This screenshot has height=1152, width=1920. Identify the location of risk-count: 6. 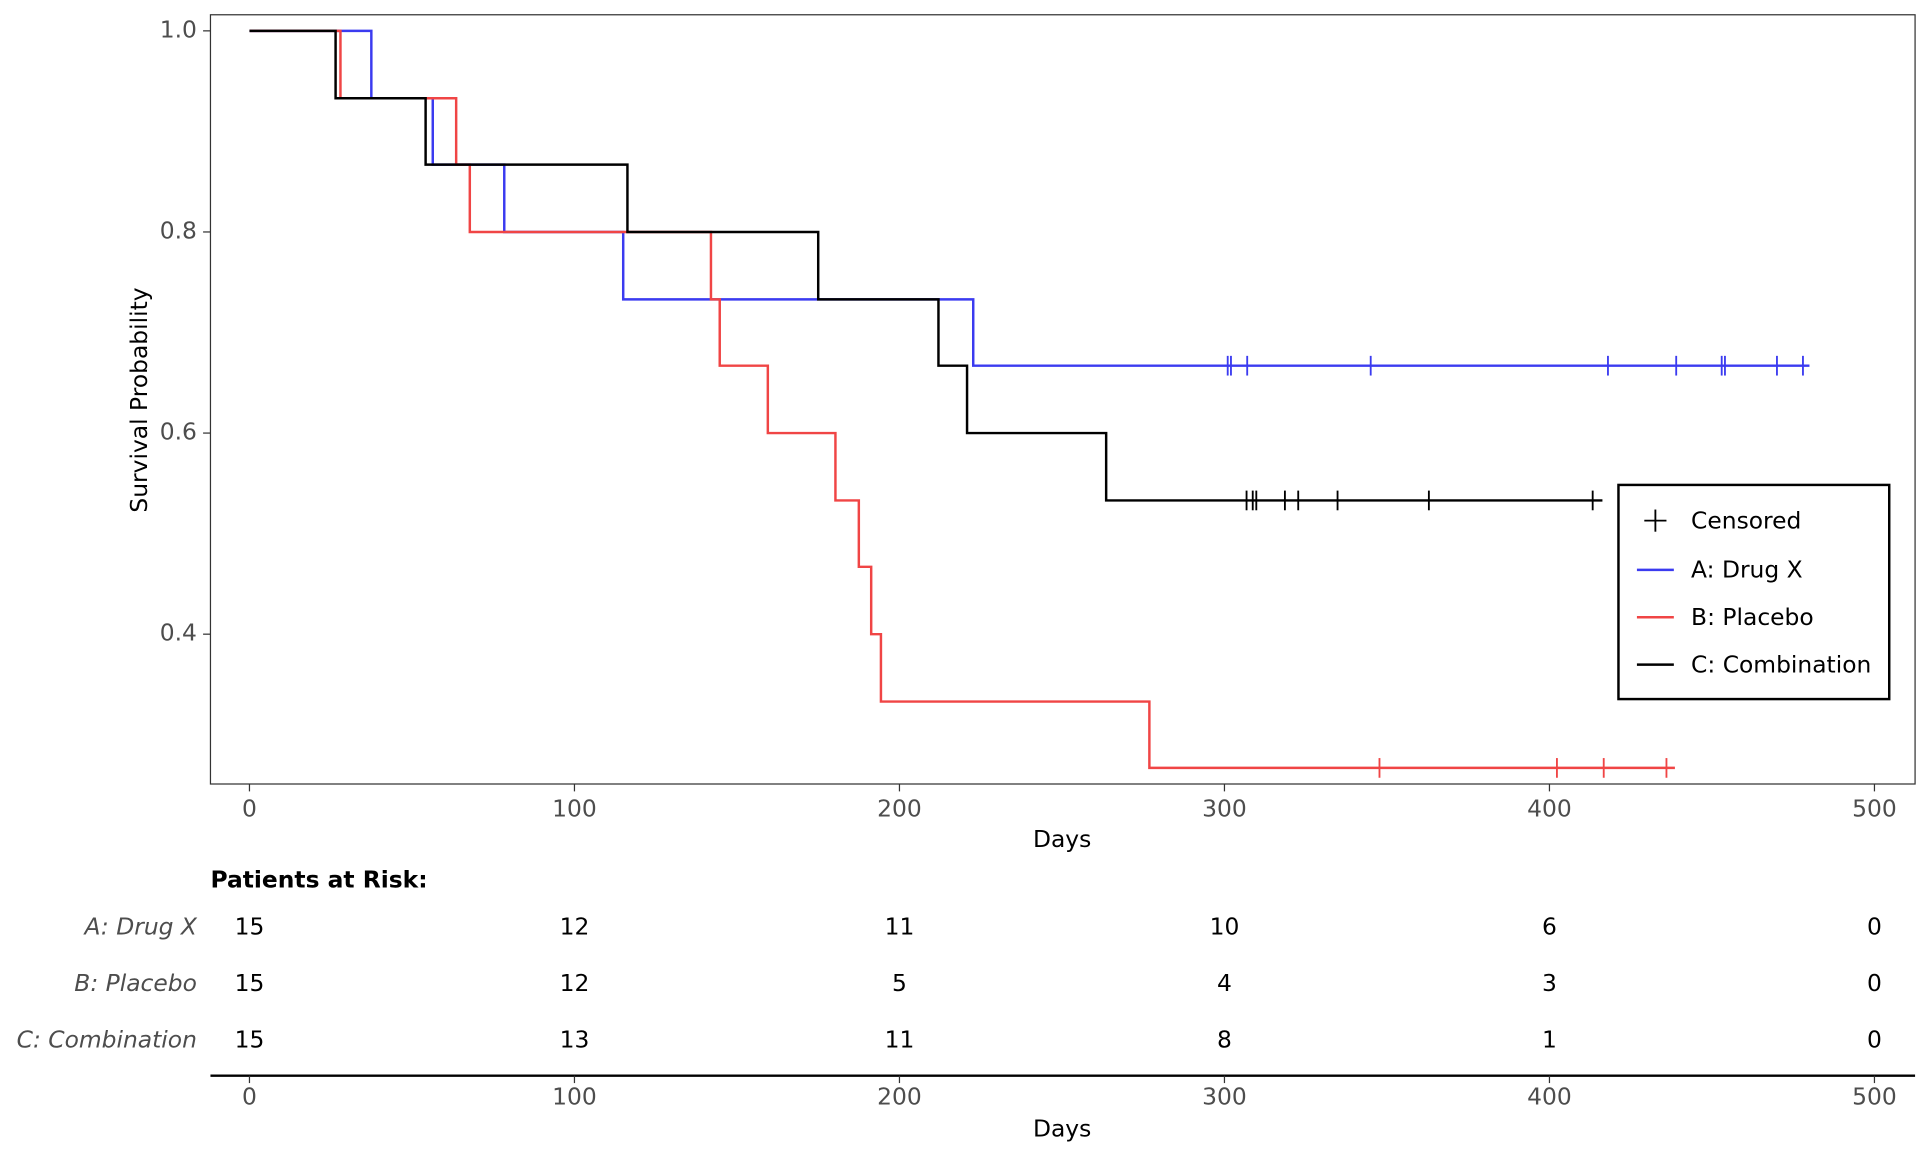
(1549, 927).